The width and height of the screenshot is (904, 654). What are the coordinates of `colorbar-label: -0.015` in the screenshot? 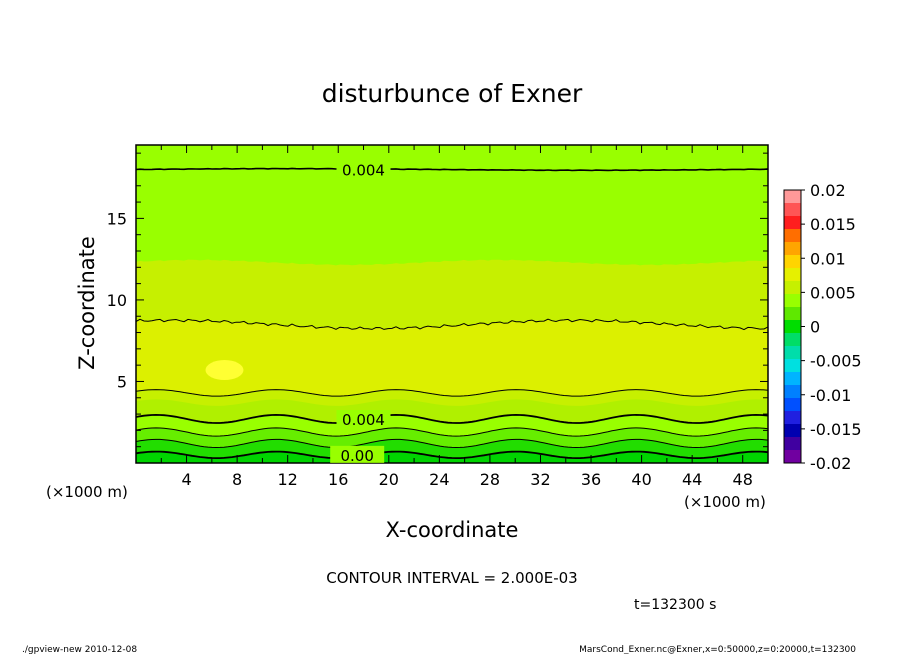 It's located at (836, 429).